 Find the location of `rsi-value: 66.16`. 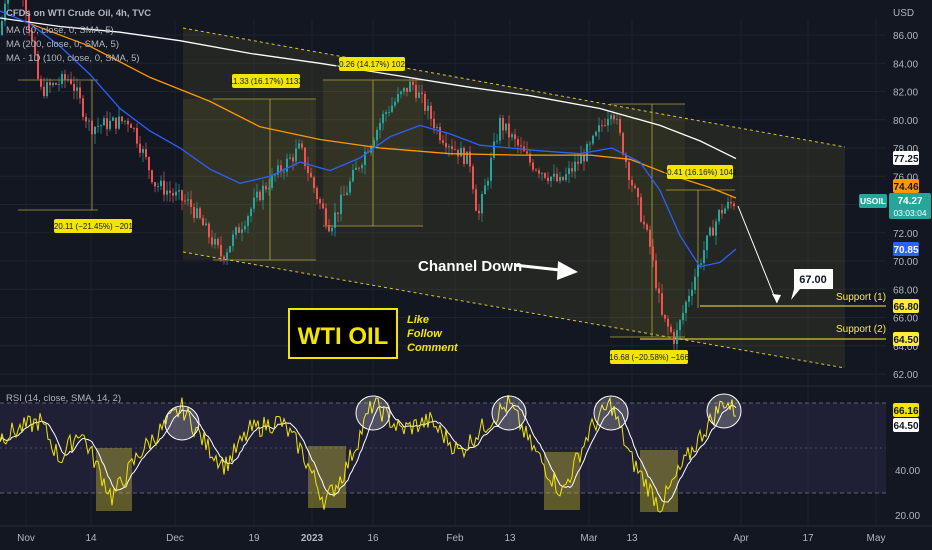

rsi-value: 66.16 is located at coordinates (905, 411).